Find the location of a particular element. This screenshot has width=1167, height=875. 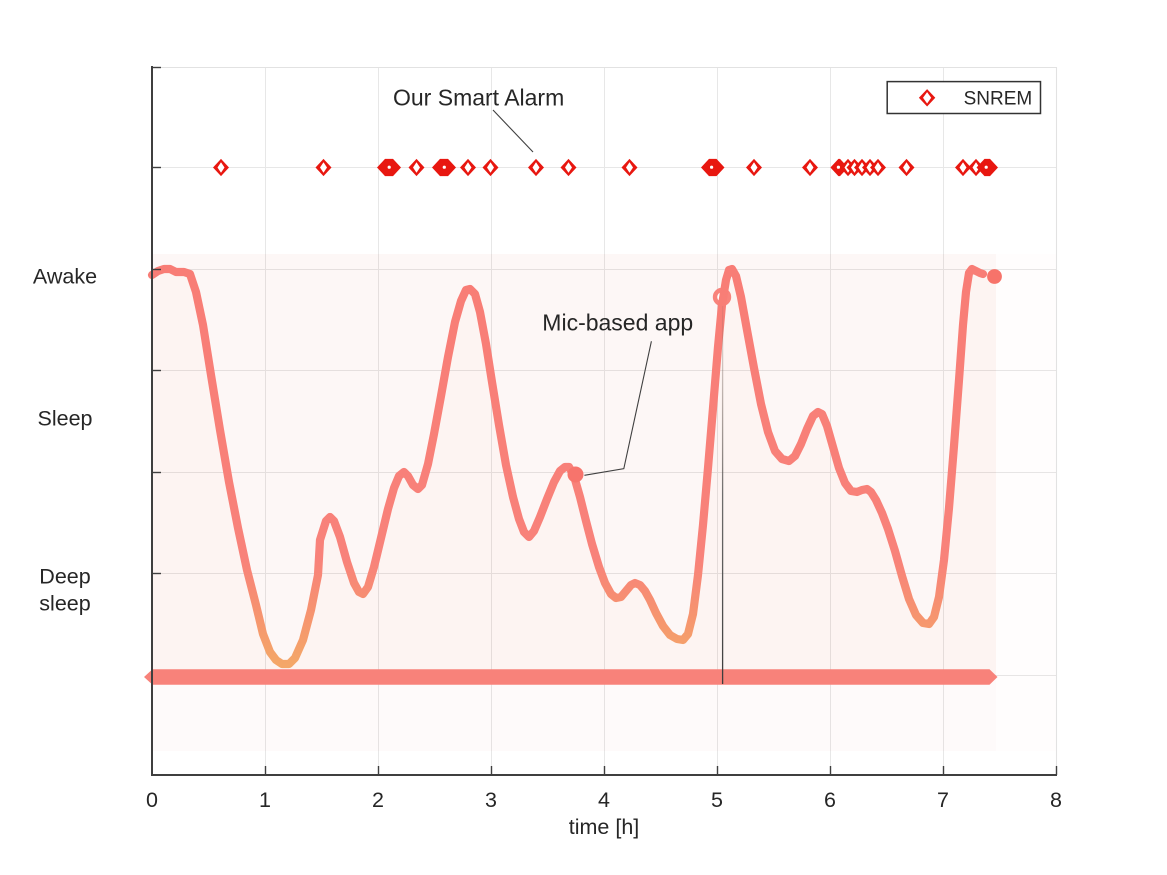

svg-text: time [h] is located at coordinates (604, 827).